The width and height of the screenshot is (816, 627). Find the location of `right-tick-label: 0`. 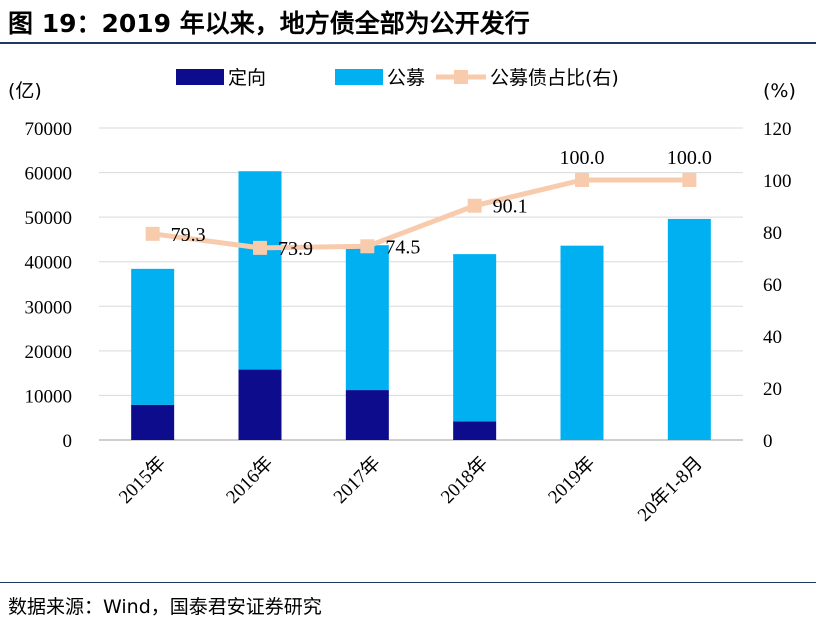

right-tick-label: 0 is located at coordinates (768, 441).